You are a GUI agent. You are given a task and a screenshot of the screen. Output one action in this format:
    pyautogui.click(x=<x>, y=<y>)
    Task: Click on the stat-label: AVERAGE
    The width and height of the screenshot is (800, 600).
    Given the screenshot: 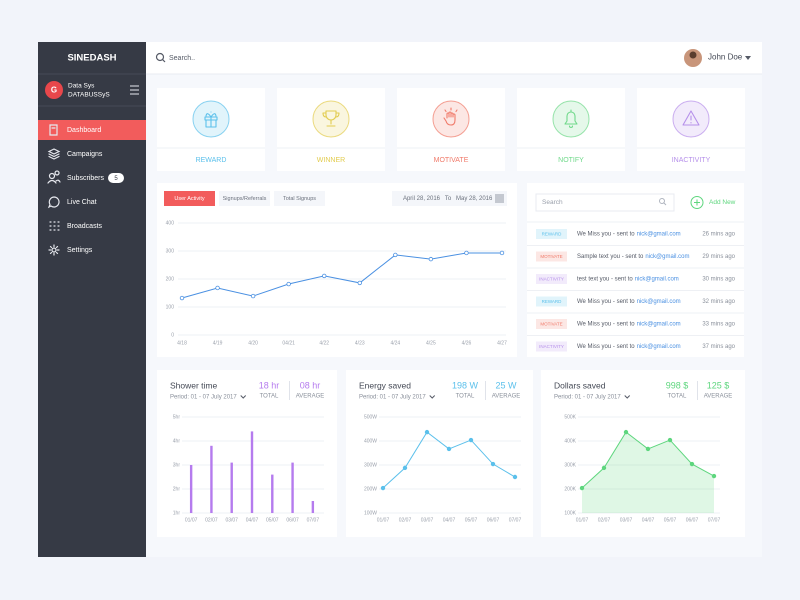 What is the action you would take?
    pyautogui.click(x=506, y=397)
    